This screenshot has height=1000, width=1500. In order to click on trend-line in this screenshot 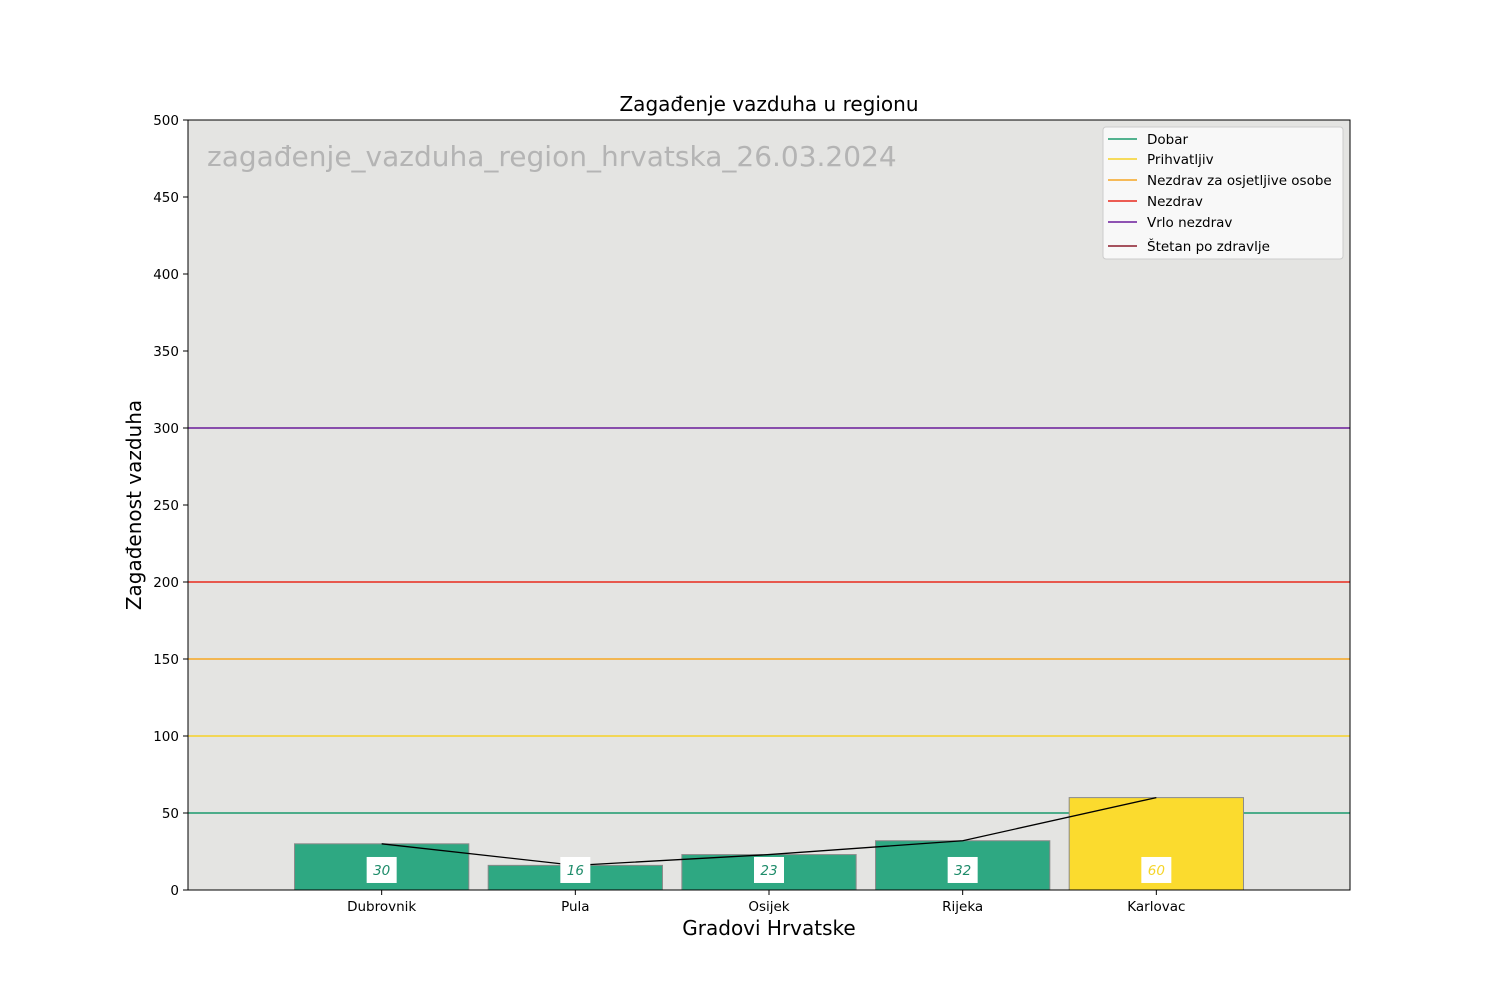, I will do `click(769, 831)`.